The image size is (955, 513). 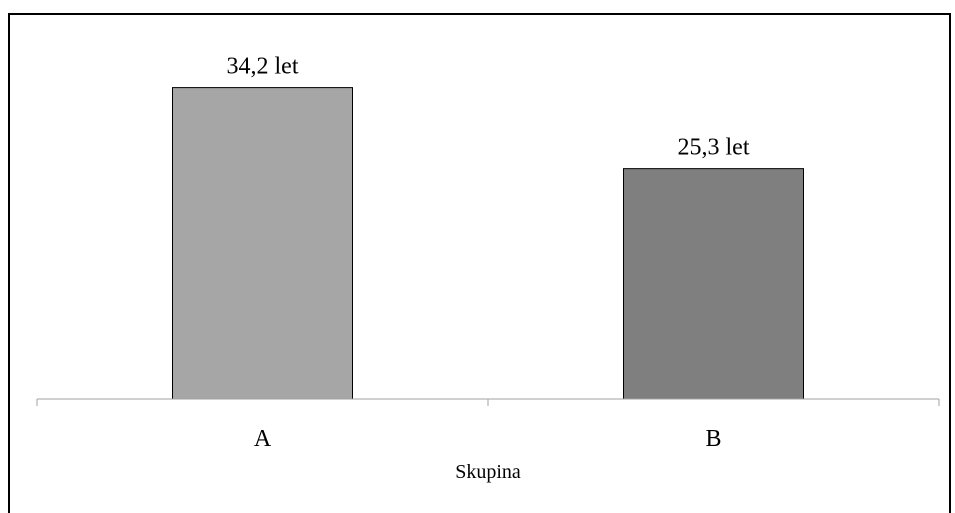 I want to click on data-labels: 34,2 let 25,3 let, so click(x=488, y=107).